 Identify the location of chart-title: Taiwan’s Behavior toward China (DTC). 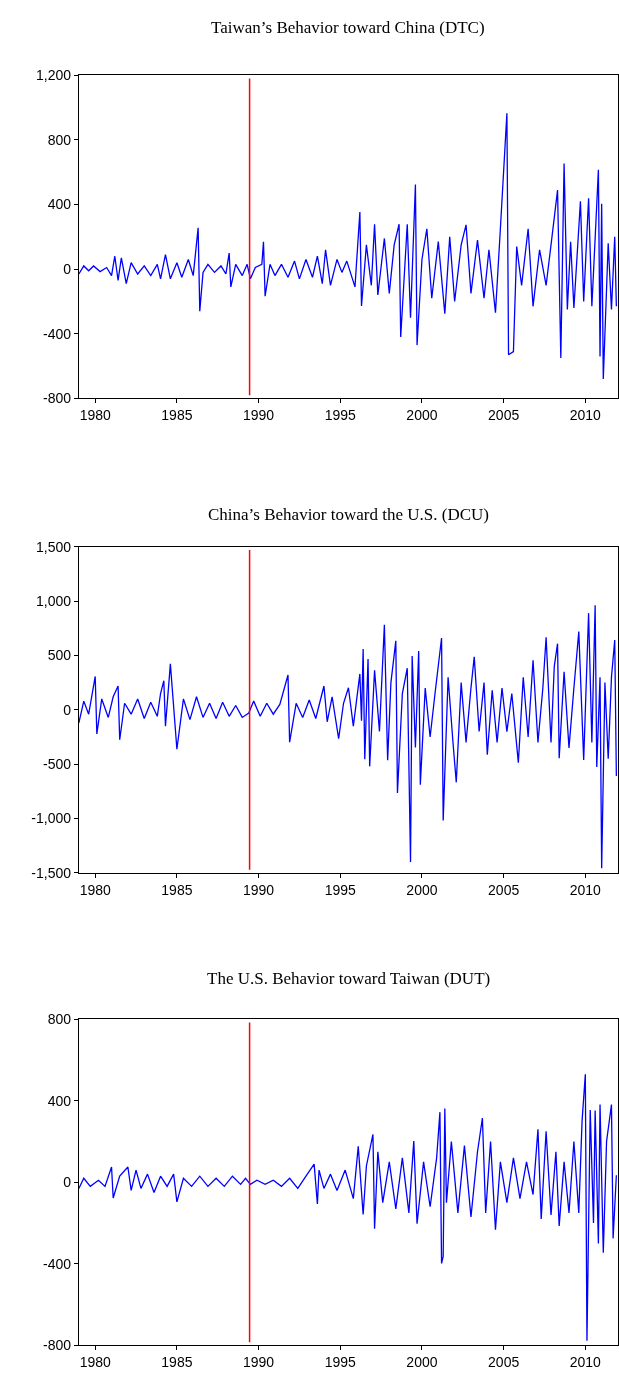
(348, 27).